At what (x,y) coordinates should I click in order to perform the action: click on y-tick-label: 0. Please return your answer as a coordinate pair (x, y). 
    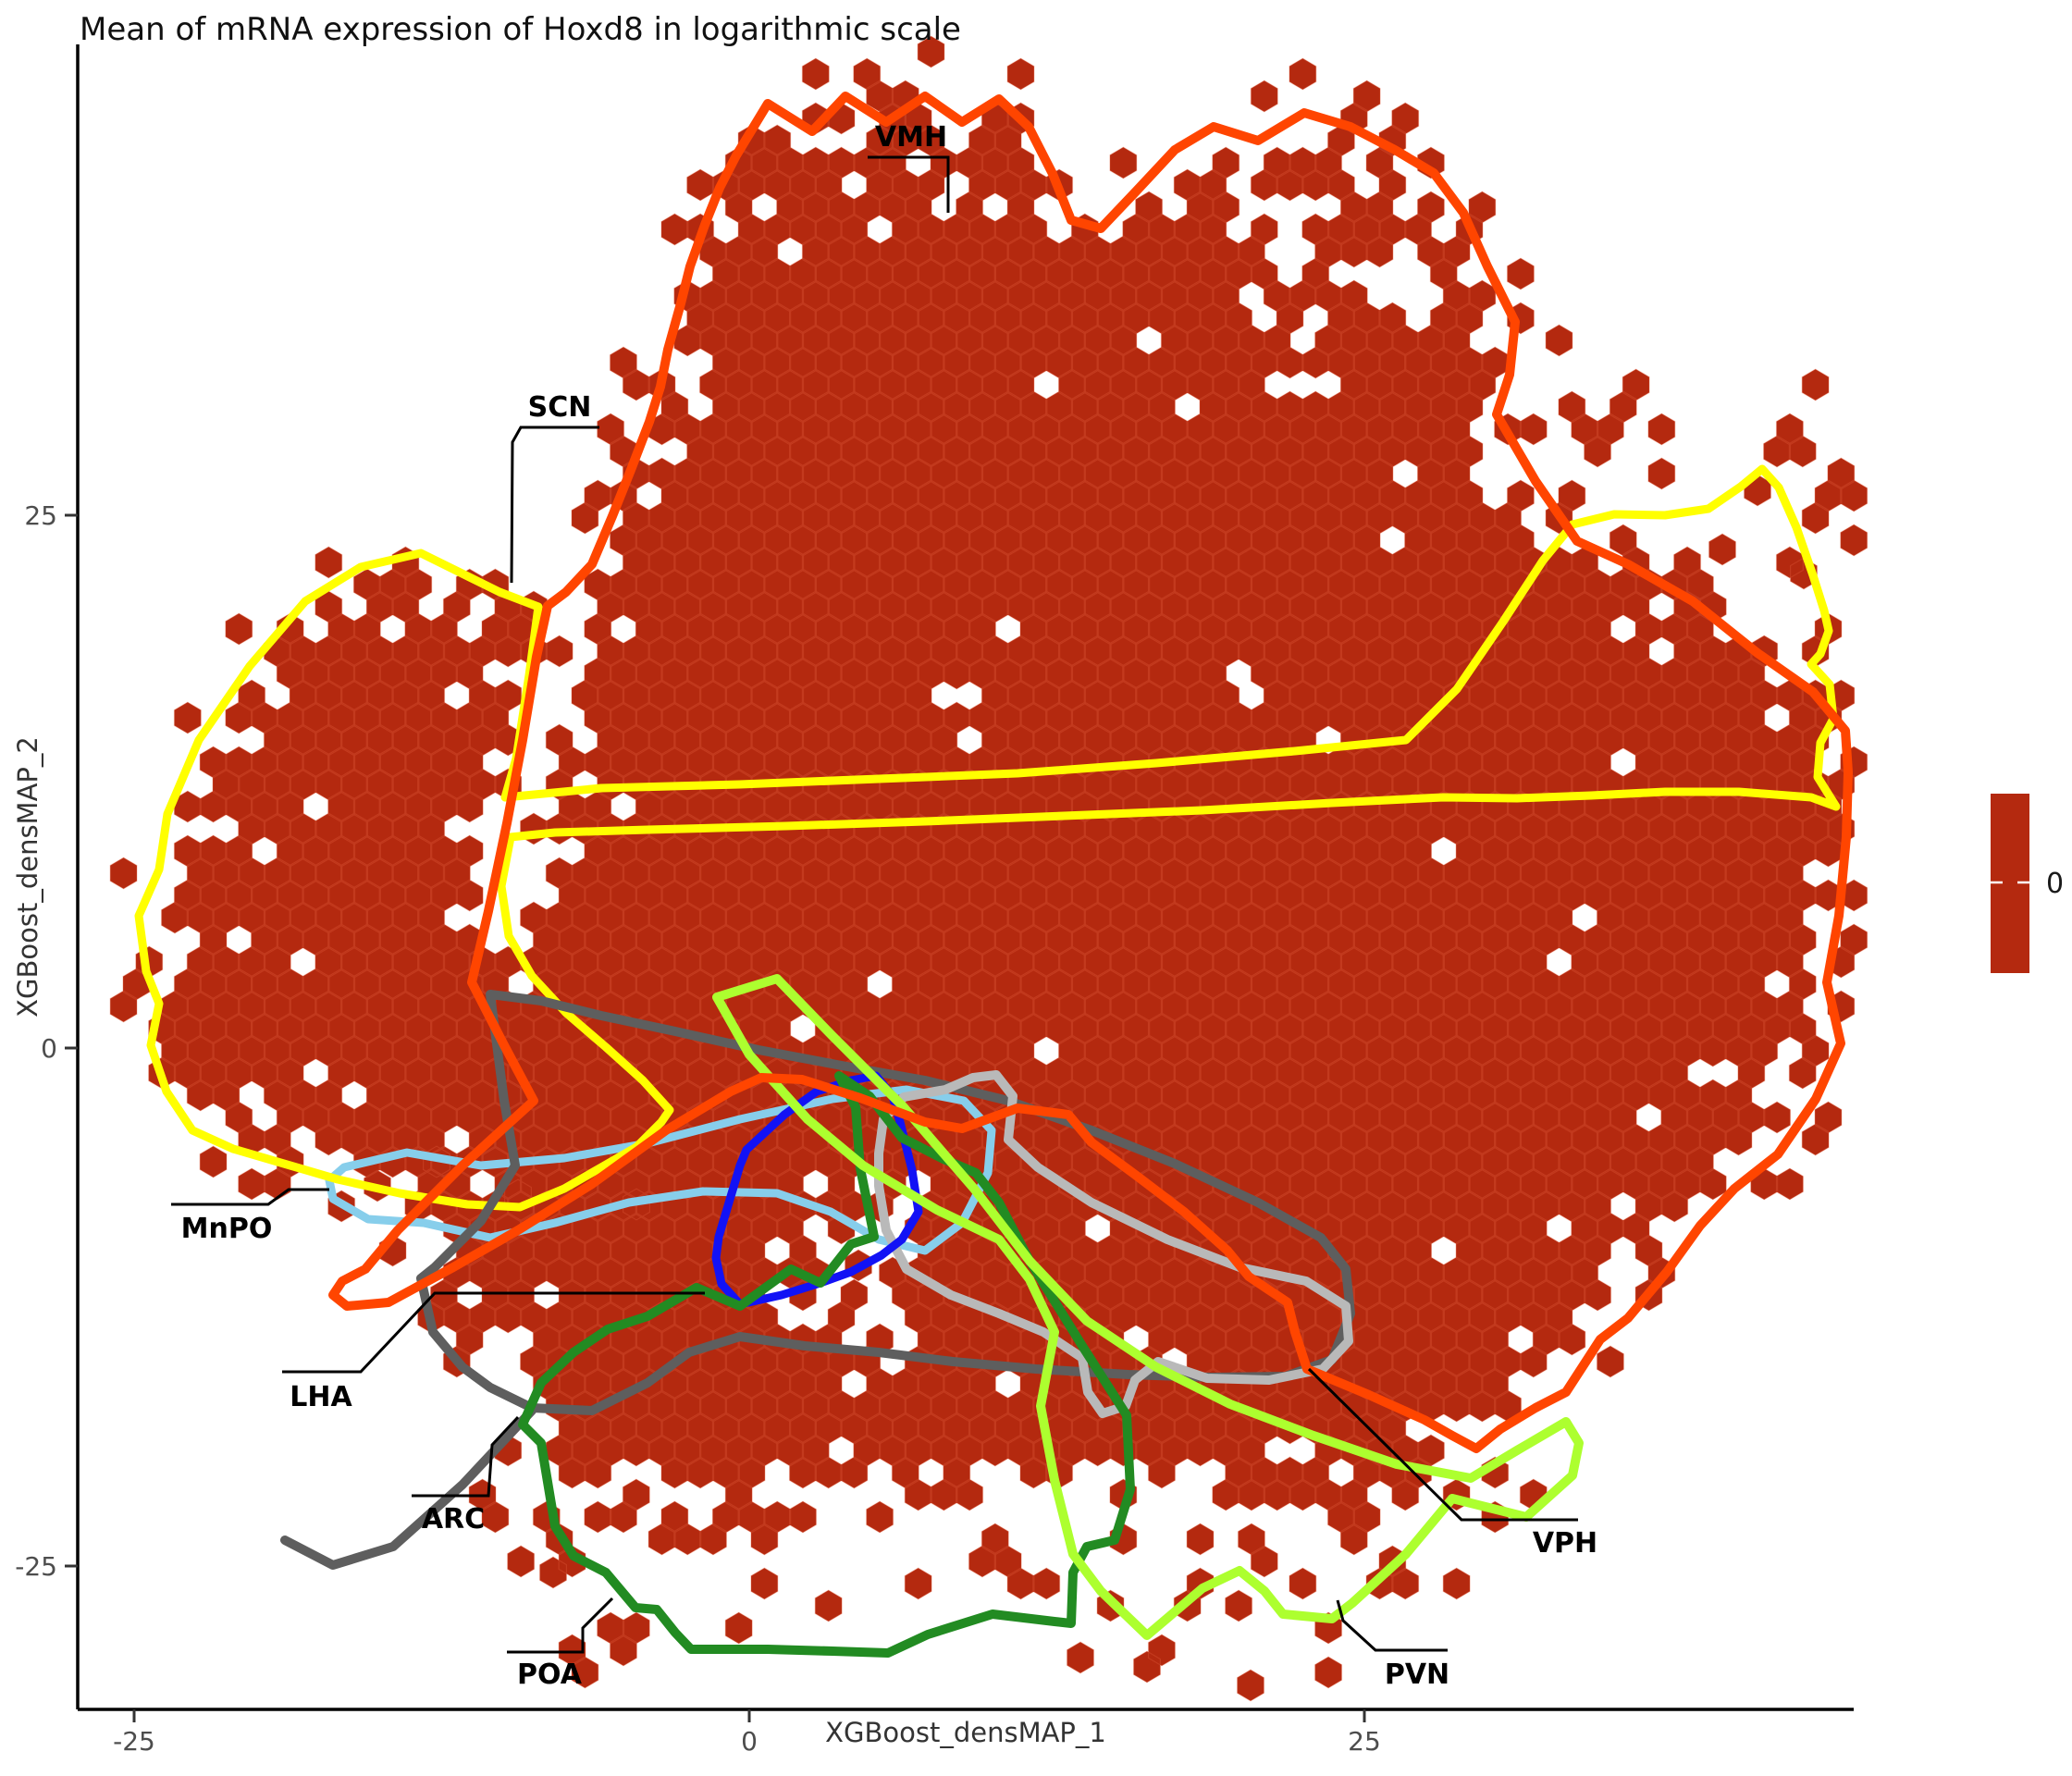
    Looking at the image, I should click on (49, 1048).